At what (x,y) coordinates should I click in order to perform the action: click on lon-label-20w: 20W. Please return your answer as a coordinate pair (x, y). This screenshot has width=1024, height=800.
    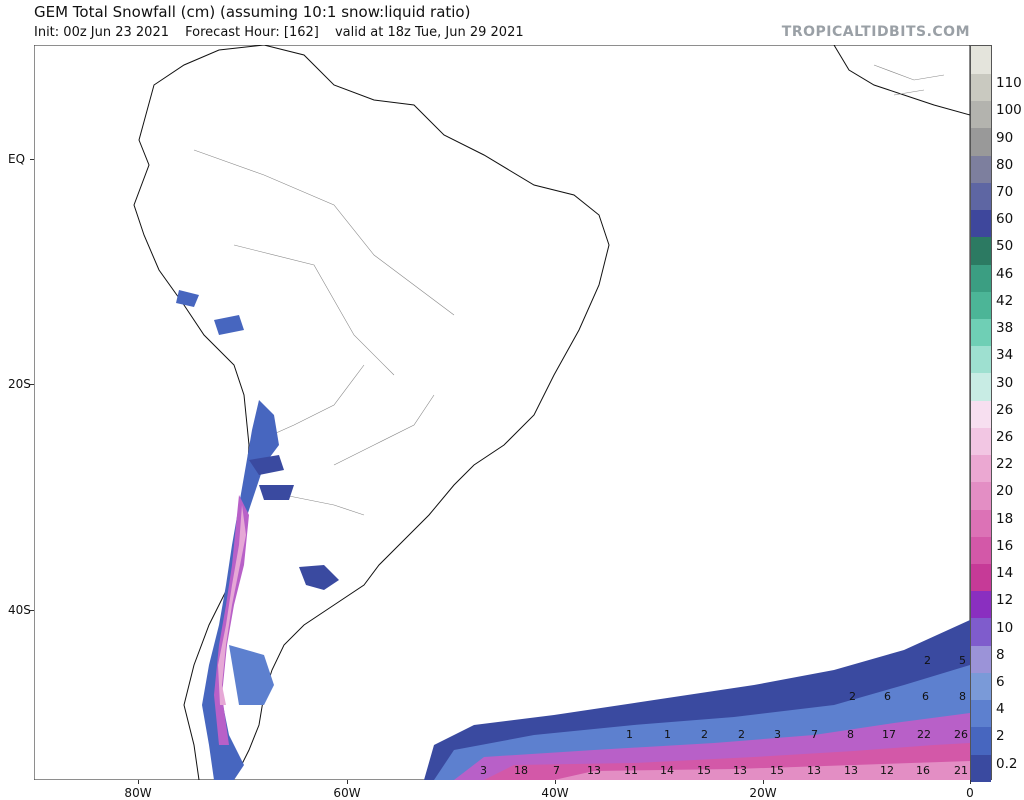
    Looking at the image, I should click on (763, 793).